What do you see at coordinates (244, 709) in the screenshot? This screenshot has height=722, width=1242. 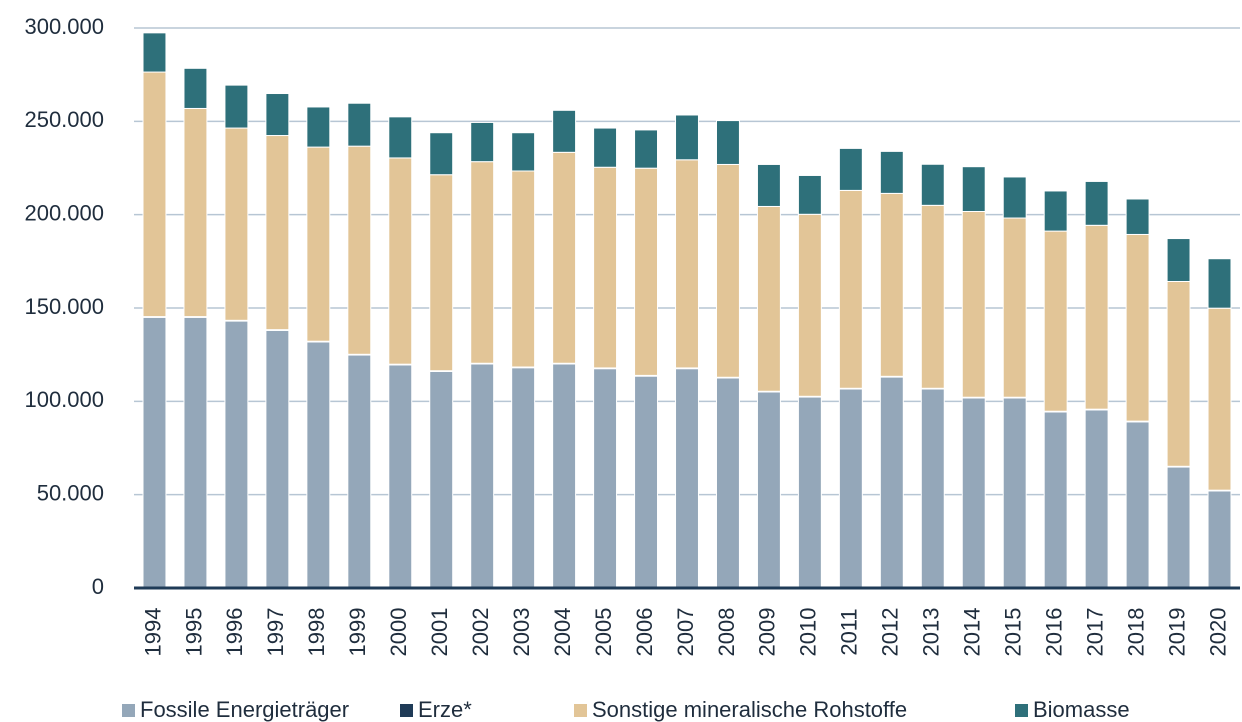 I see `legend-label: Fossile Energieträger` at bounding box center [244, 709].